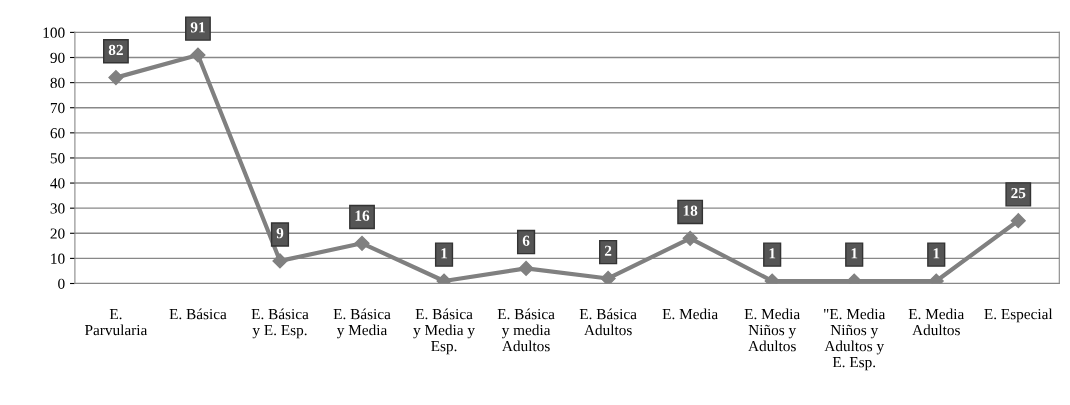 This screenshot has height=405, width=1070. Describe the element at coordinates (116, 322) in the screenshot. I see `x-tick-label: E. Parvularia` at that location.